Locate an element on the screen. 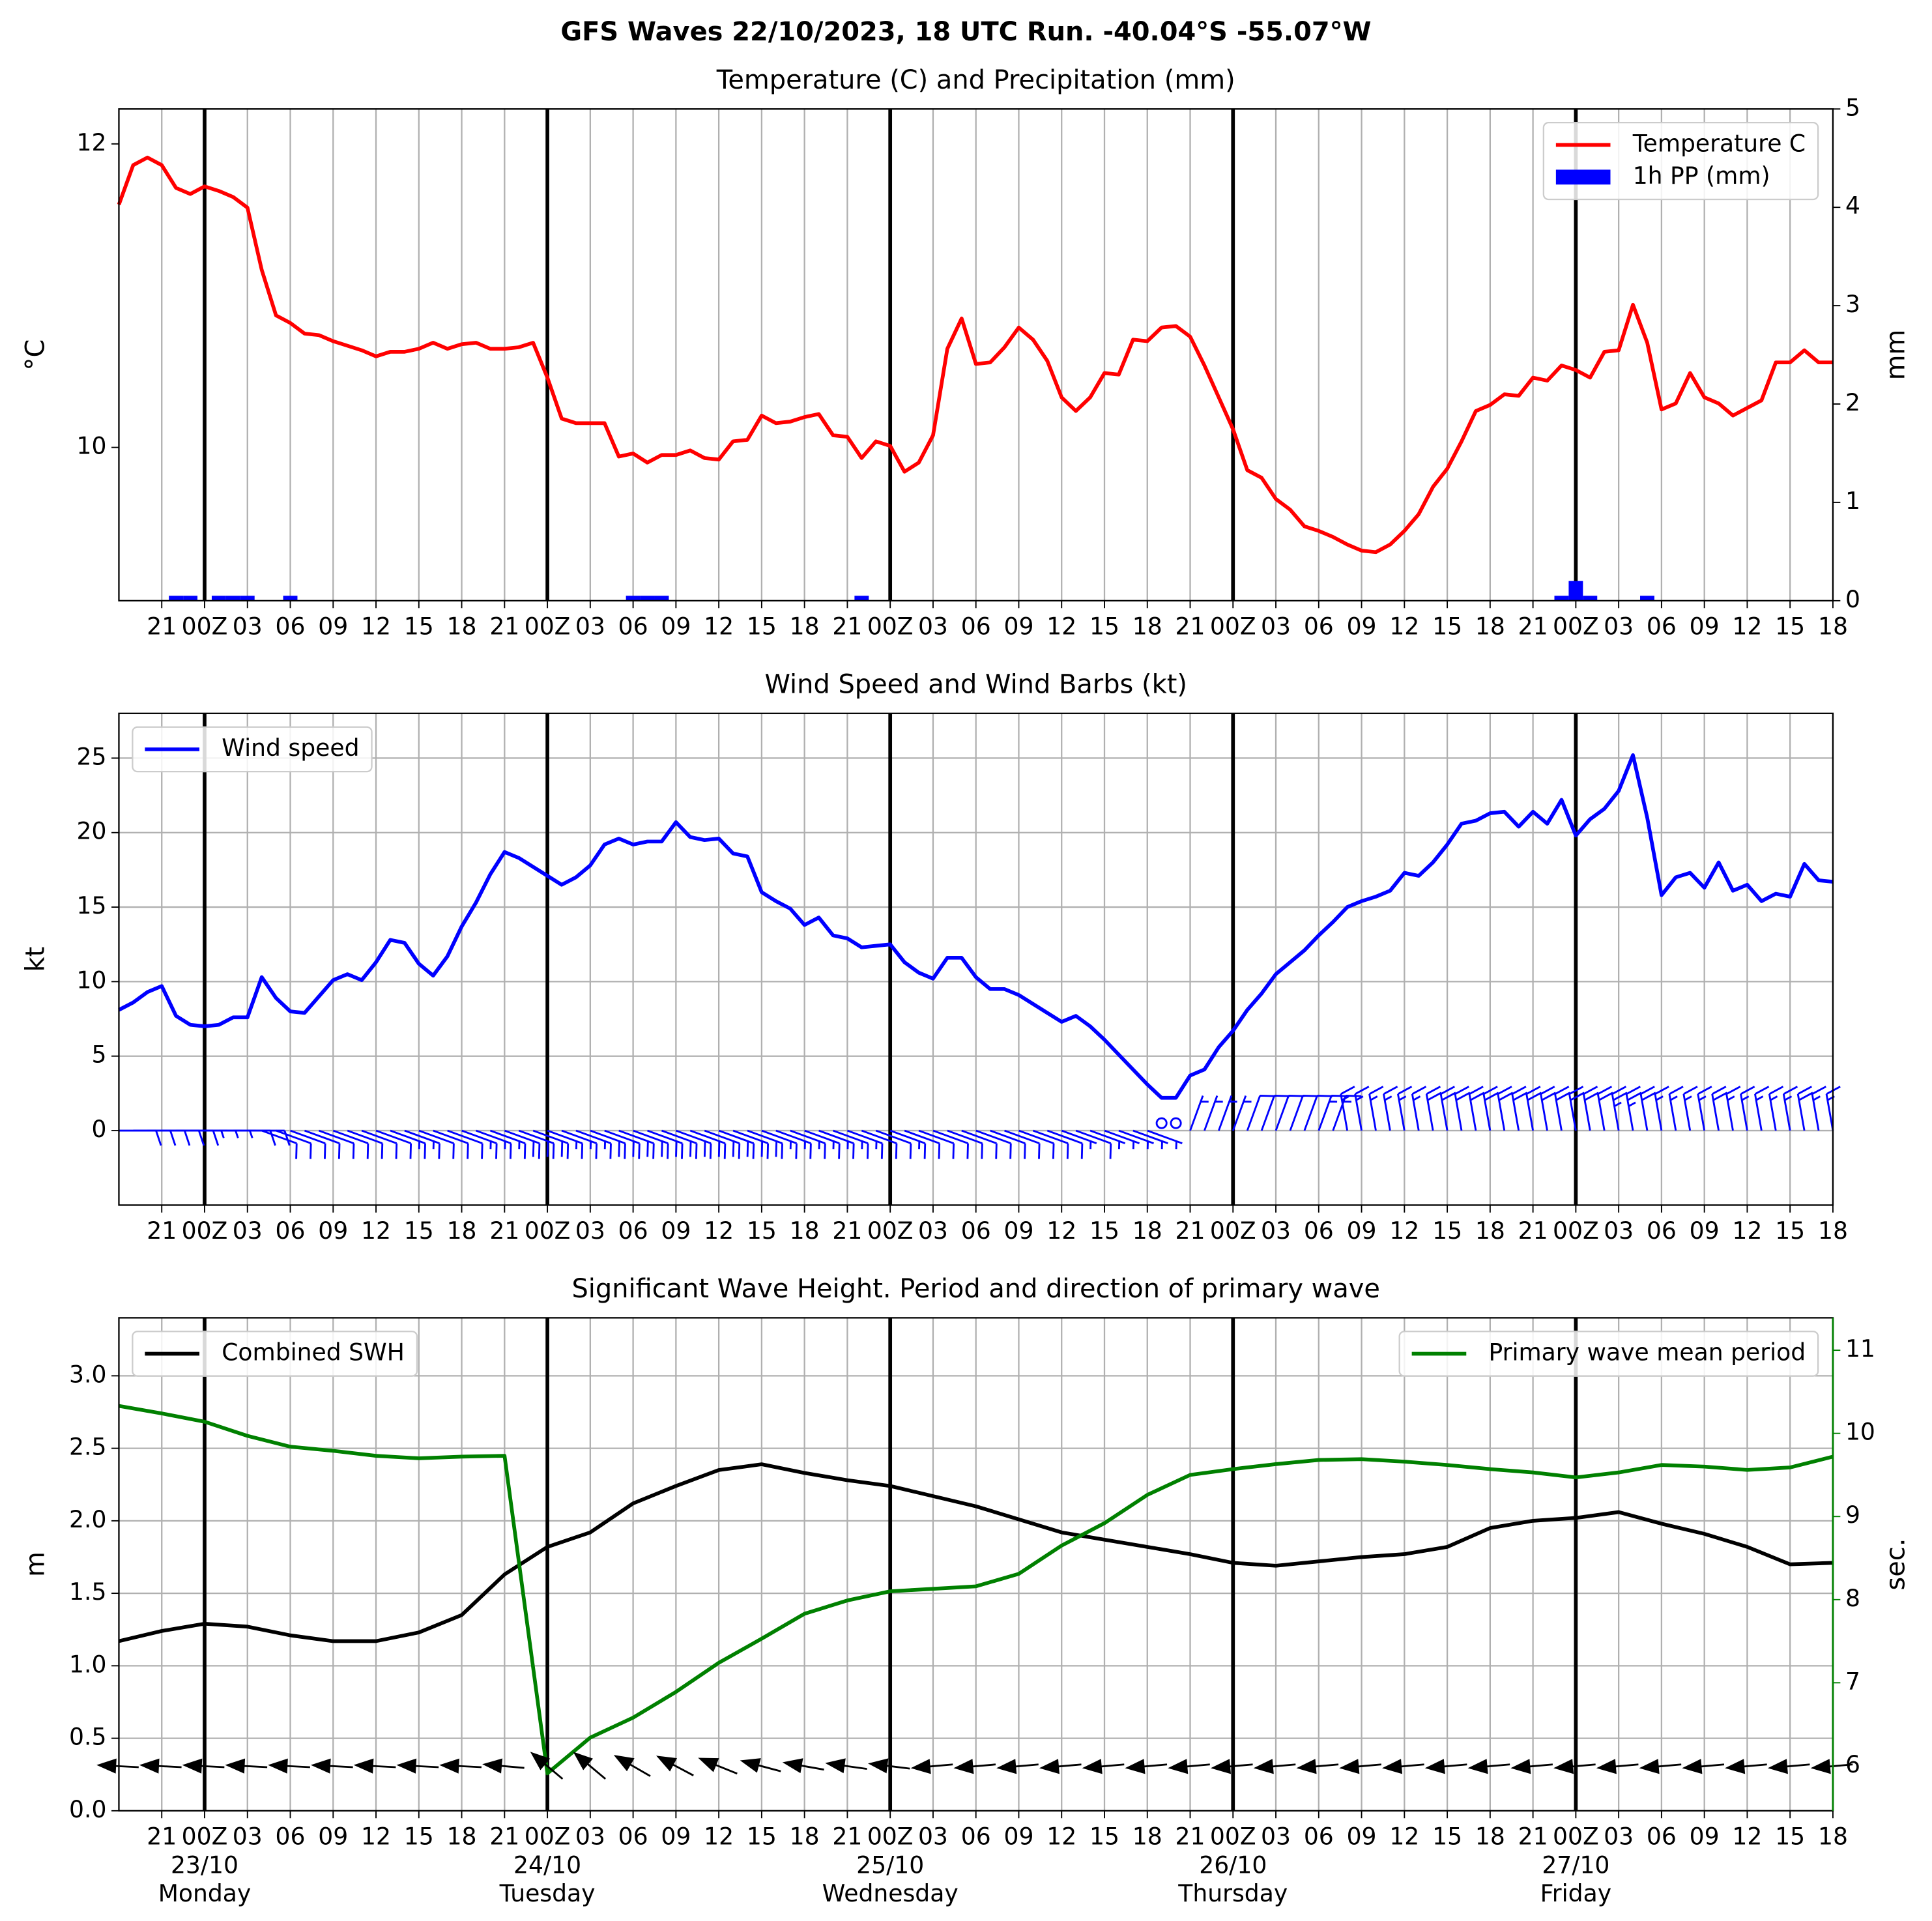 The image size is (1932, 1921). y2-tick-label: 2 is located at coordinates (1852, 402).